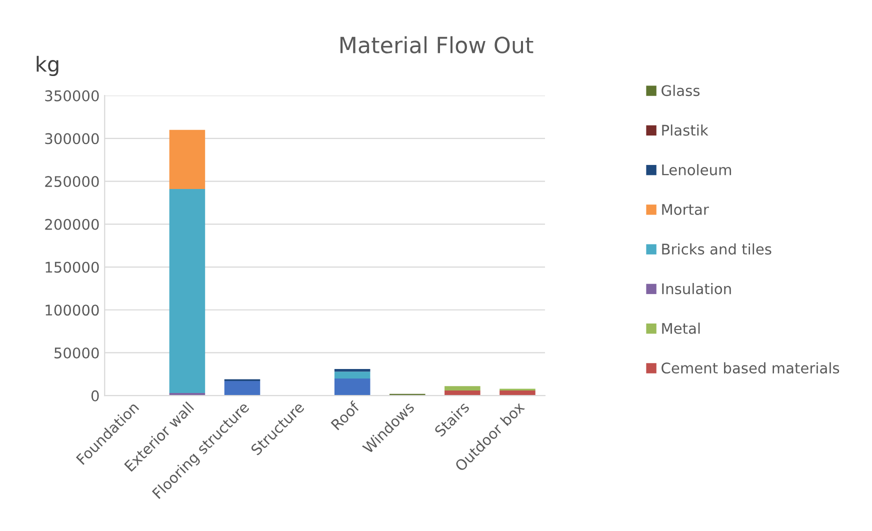  I want to click on y-tick-label: 0, so click(95, 396).